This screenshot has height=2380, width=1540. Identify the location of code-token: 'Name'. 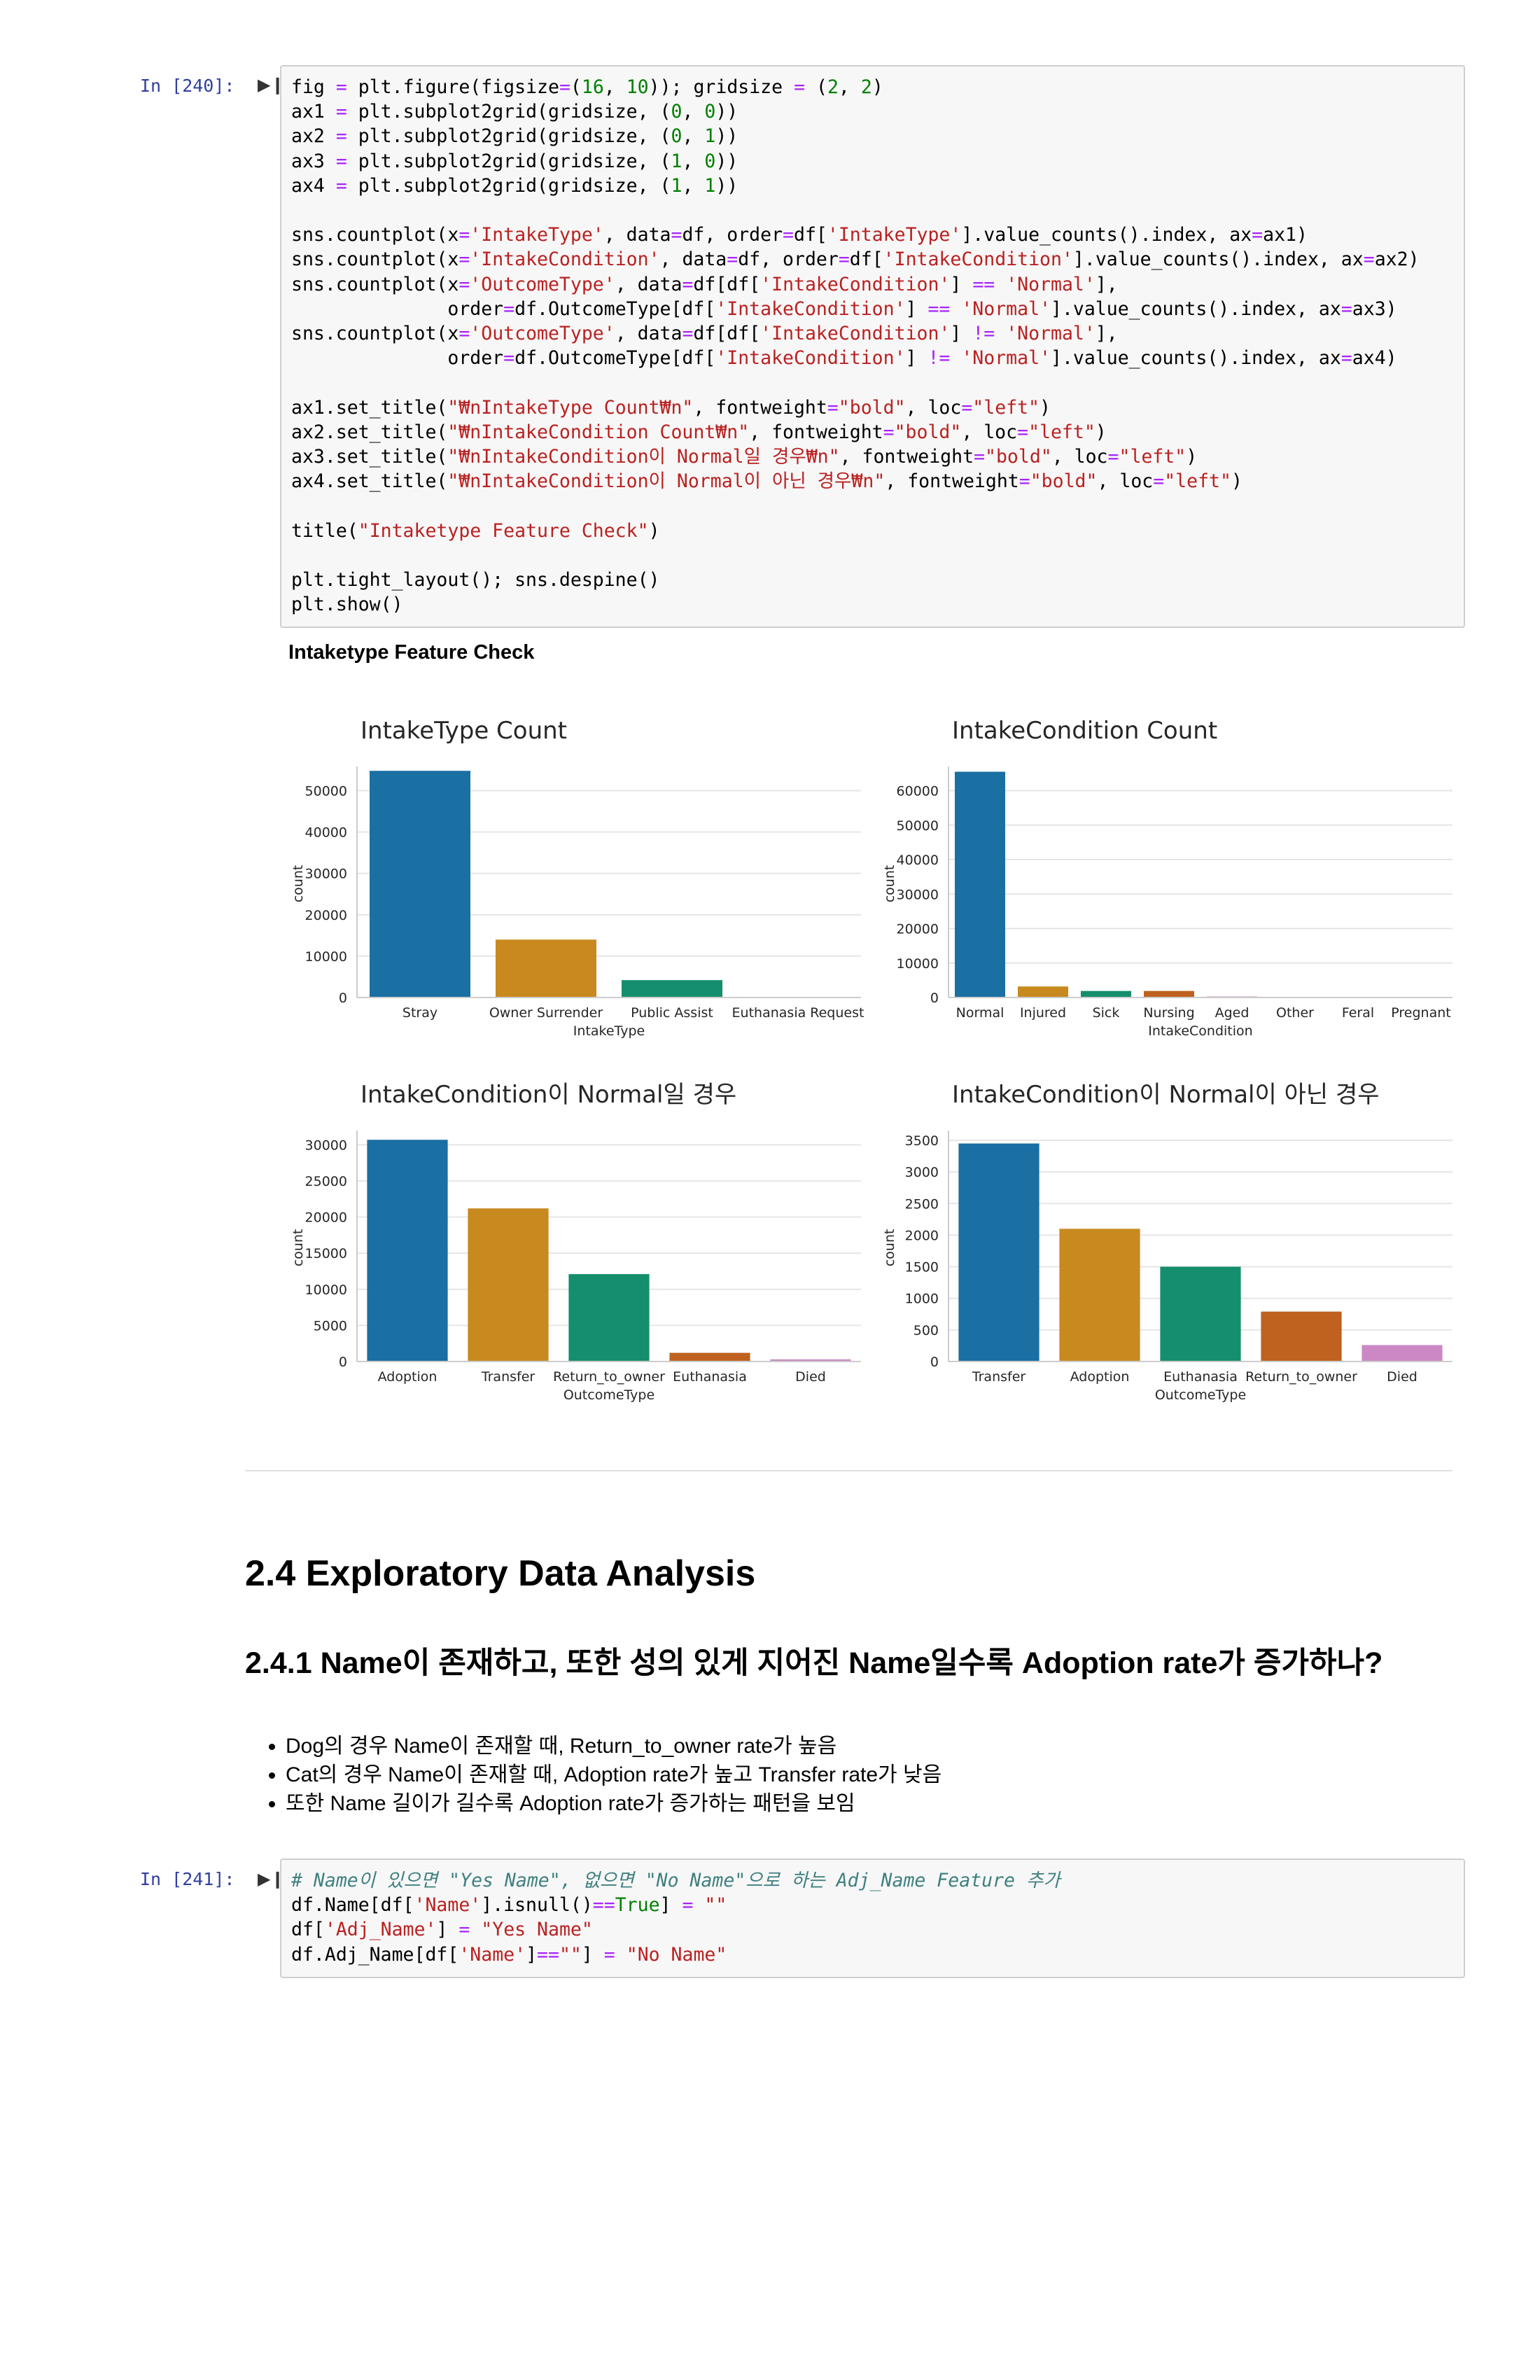
(492, 1954).